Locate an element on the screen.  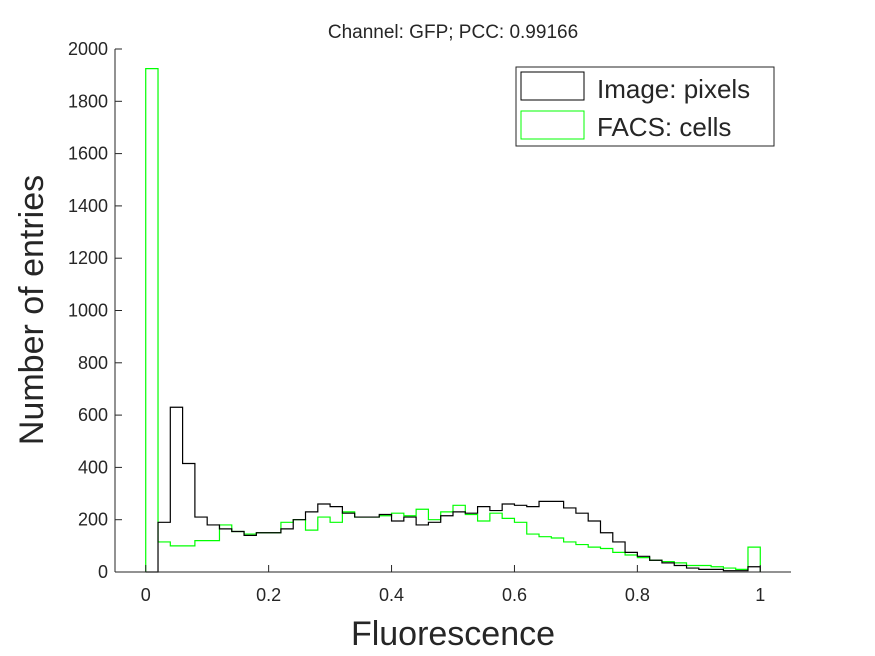
x-tick-label: 0 is located at coordinates (146, 595).